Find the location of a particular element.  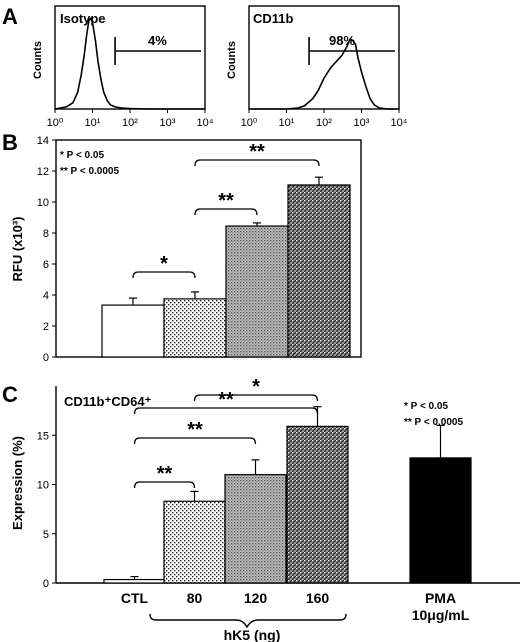

chart-title: CD11b⁺CD64⁺ is located at coordinates (108, 401).